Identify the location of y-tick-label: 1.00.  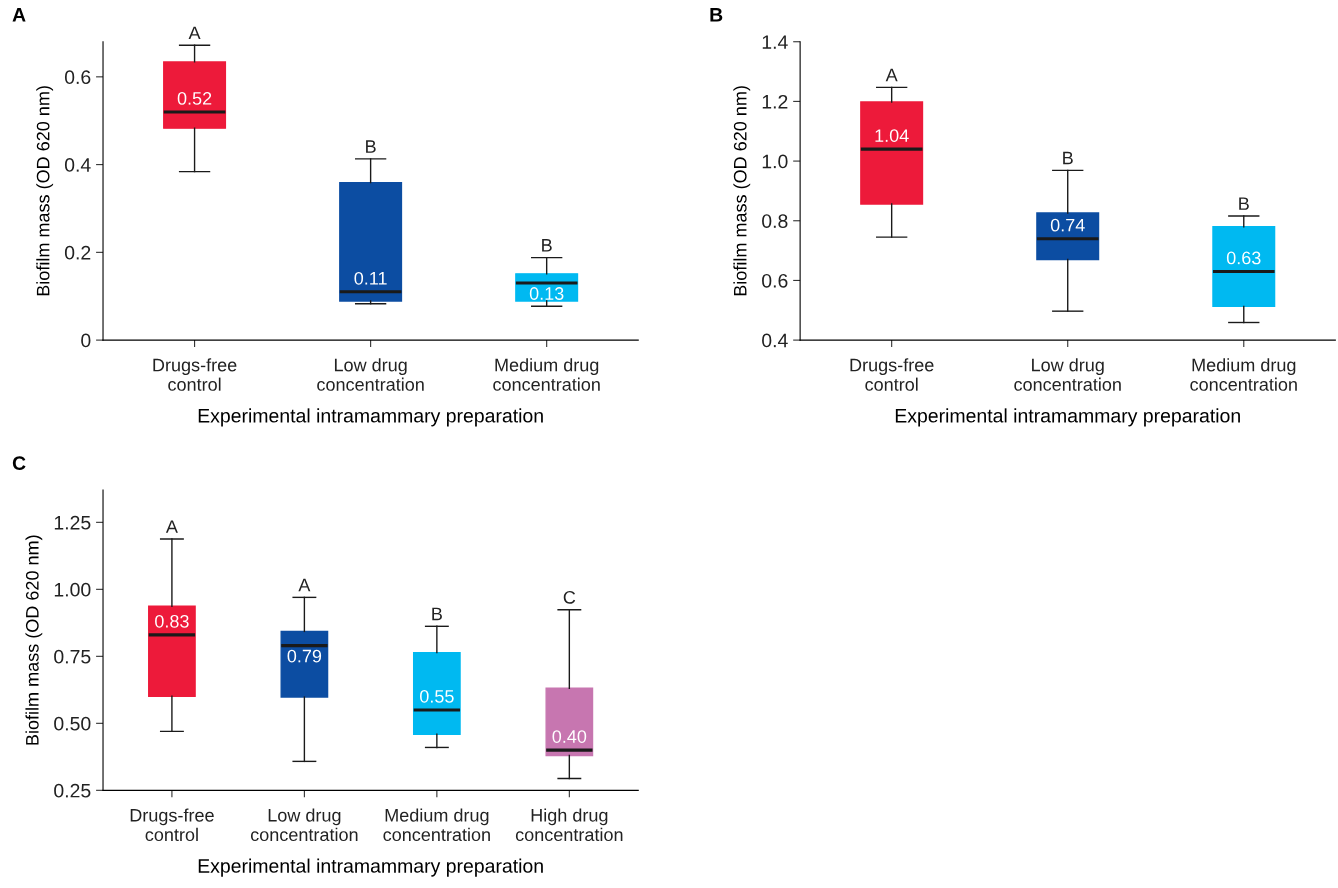
(72, 589).